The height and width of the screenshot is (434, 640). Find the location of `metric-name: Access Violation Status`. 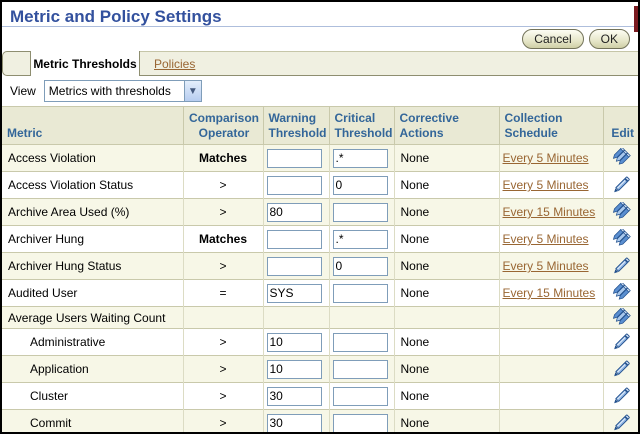

metric-name: Access Violation Status is located at coordinates (71, 185).